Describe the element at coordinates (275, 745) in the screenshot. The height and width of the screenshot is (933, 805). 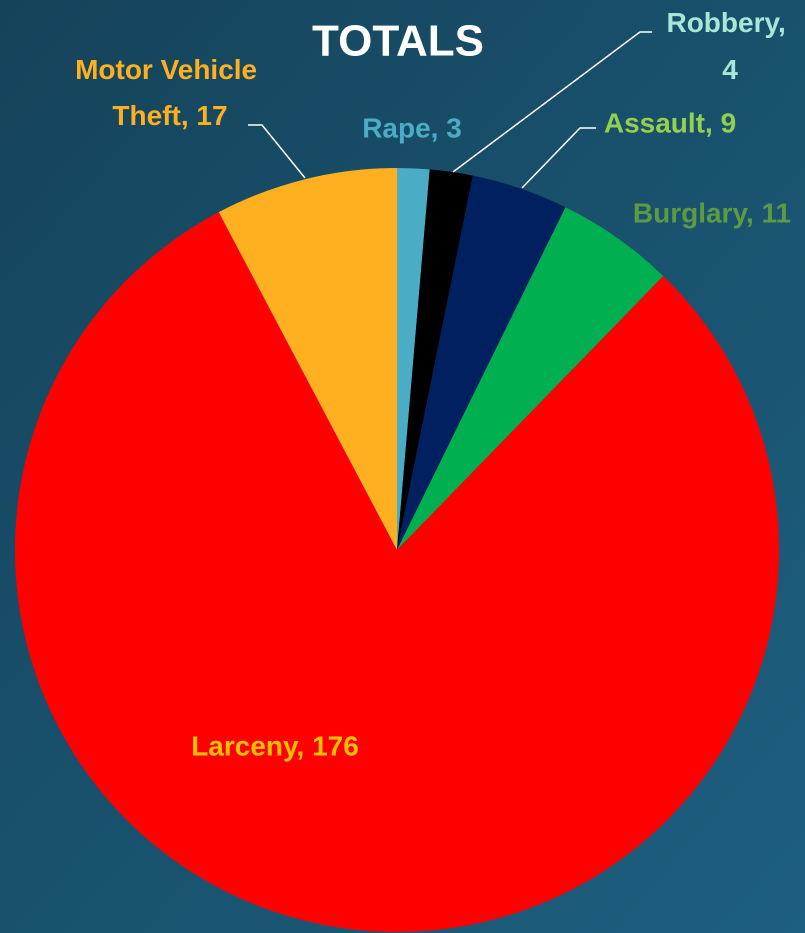
I see `data-label: Larceny, 176` at that location.